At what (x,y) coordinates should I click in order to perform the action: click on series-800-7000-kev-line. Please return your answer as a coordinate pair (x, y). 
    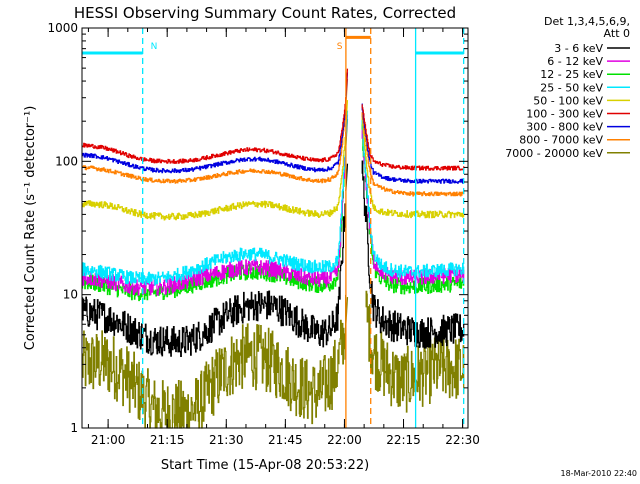
    Looking at the image, I should click on (273, 153).